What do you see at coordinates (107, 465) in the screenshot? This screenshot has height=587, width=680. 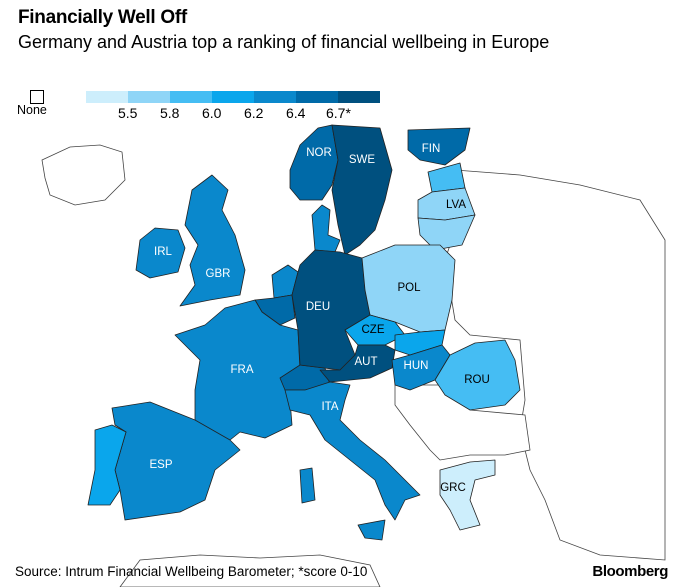 I see `country-PRT` at bounding box center [107, 465].